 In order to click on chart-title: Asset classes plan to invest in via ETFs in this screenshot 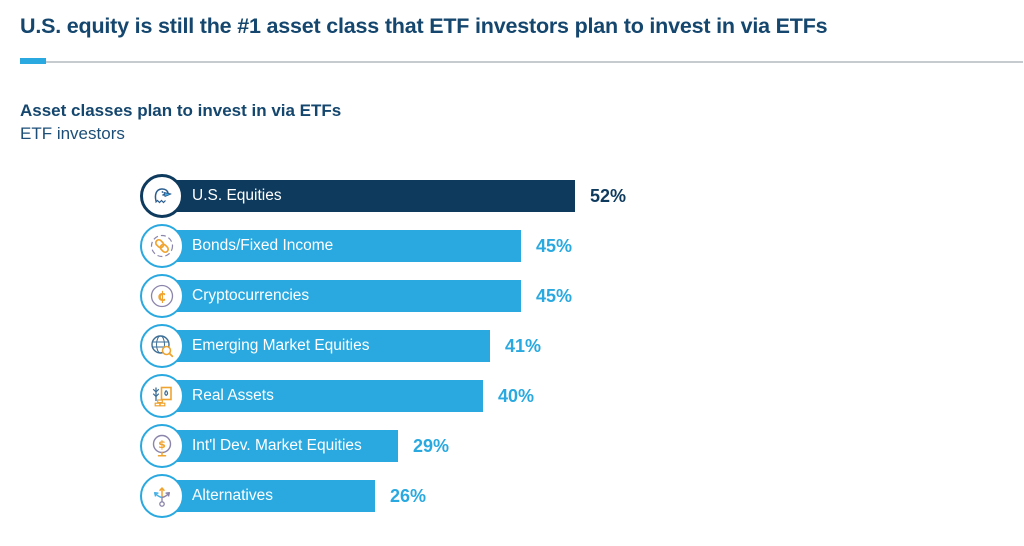, I will do `click(181, 110)`.